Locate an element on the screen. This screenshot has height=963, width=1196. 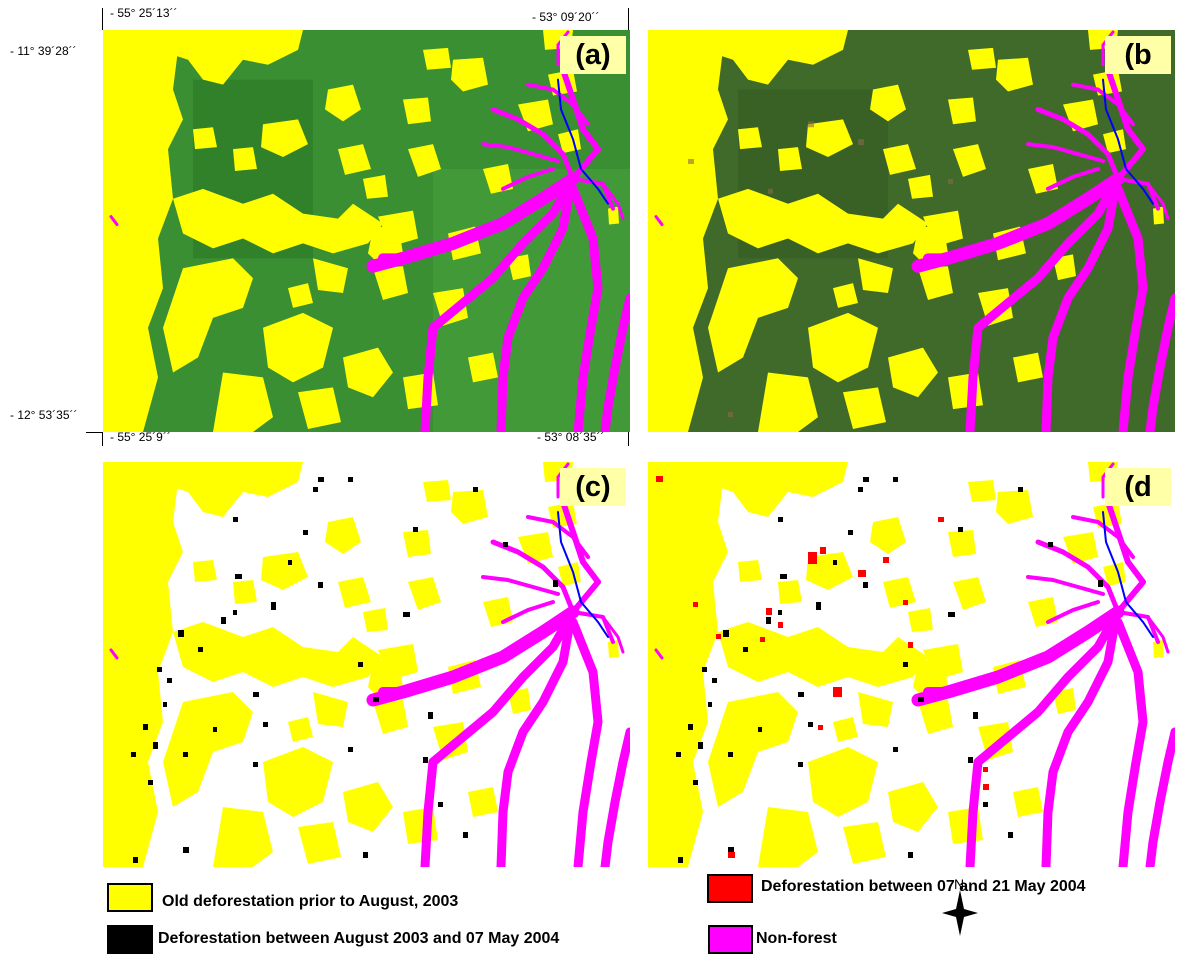
legend-swatch-old-deforestation is located at coordinates (130, 897).